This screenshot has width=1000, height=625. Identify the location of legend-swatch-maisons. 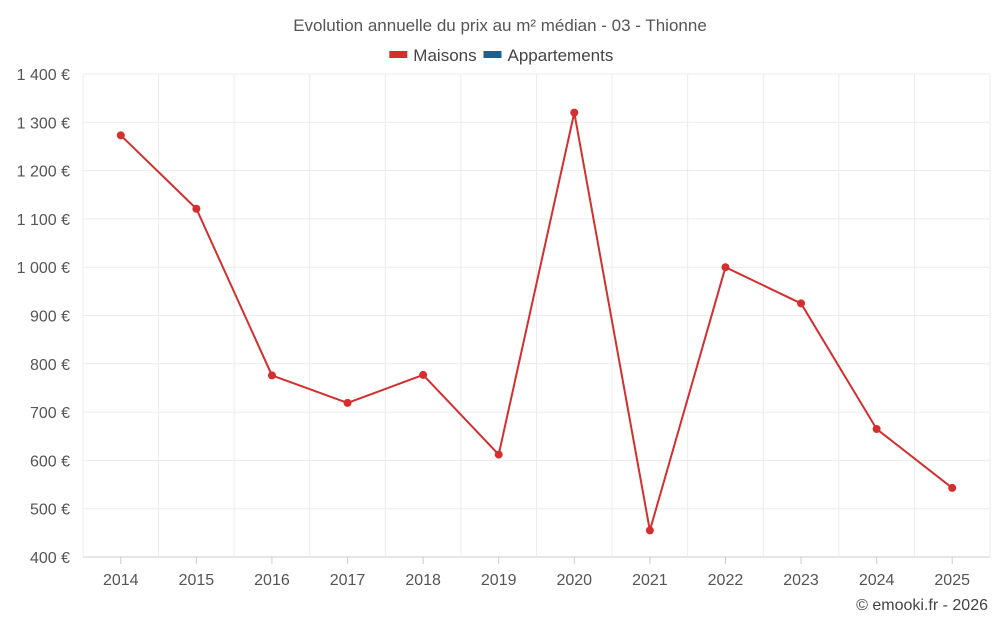
(398, 54).